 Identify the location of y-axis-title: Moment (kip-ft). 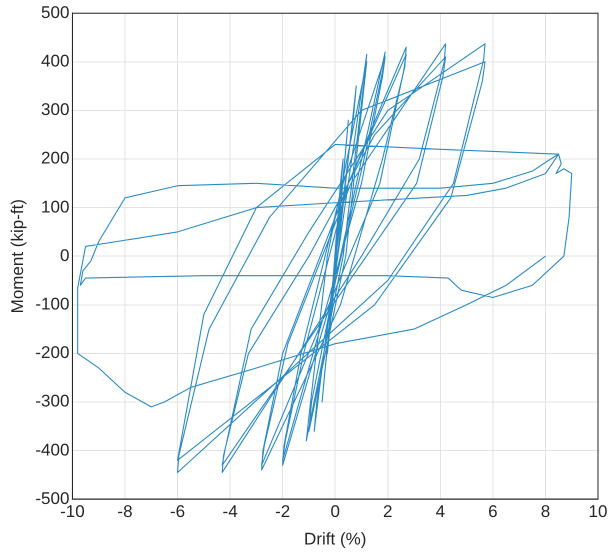
(17, 256).